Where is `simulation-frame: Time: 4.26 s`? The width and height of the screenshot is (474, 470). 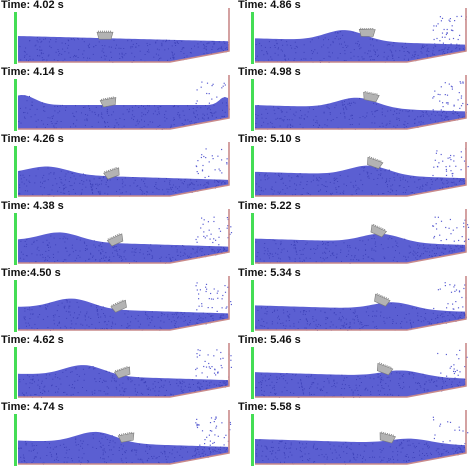 simulation-frame: Time: 4.26 s is located at coordinates (118, 167).